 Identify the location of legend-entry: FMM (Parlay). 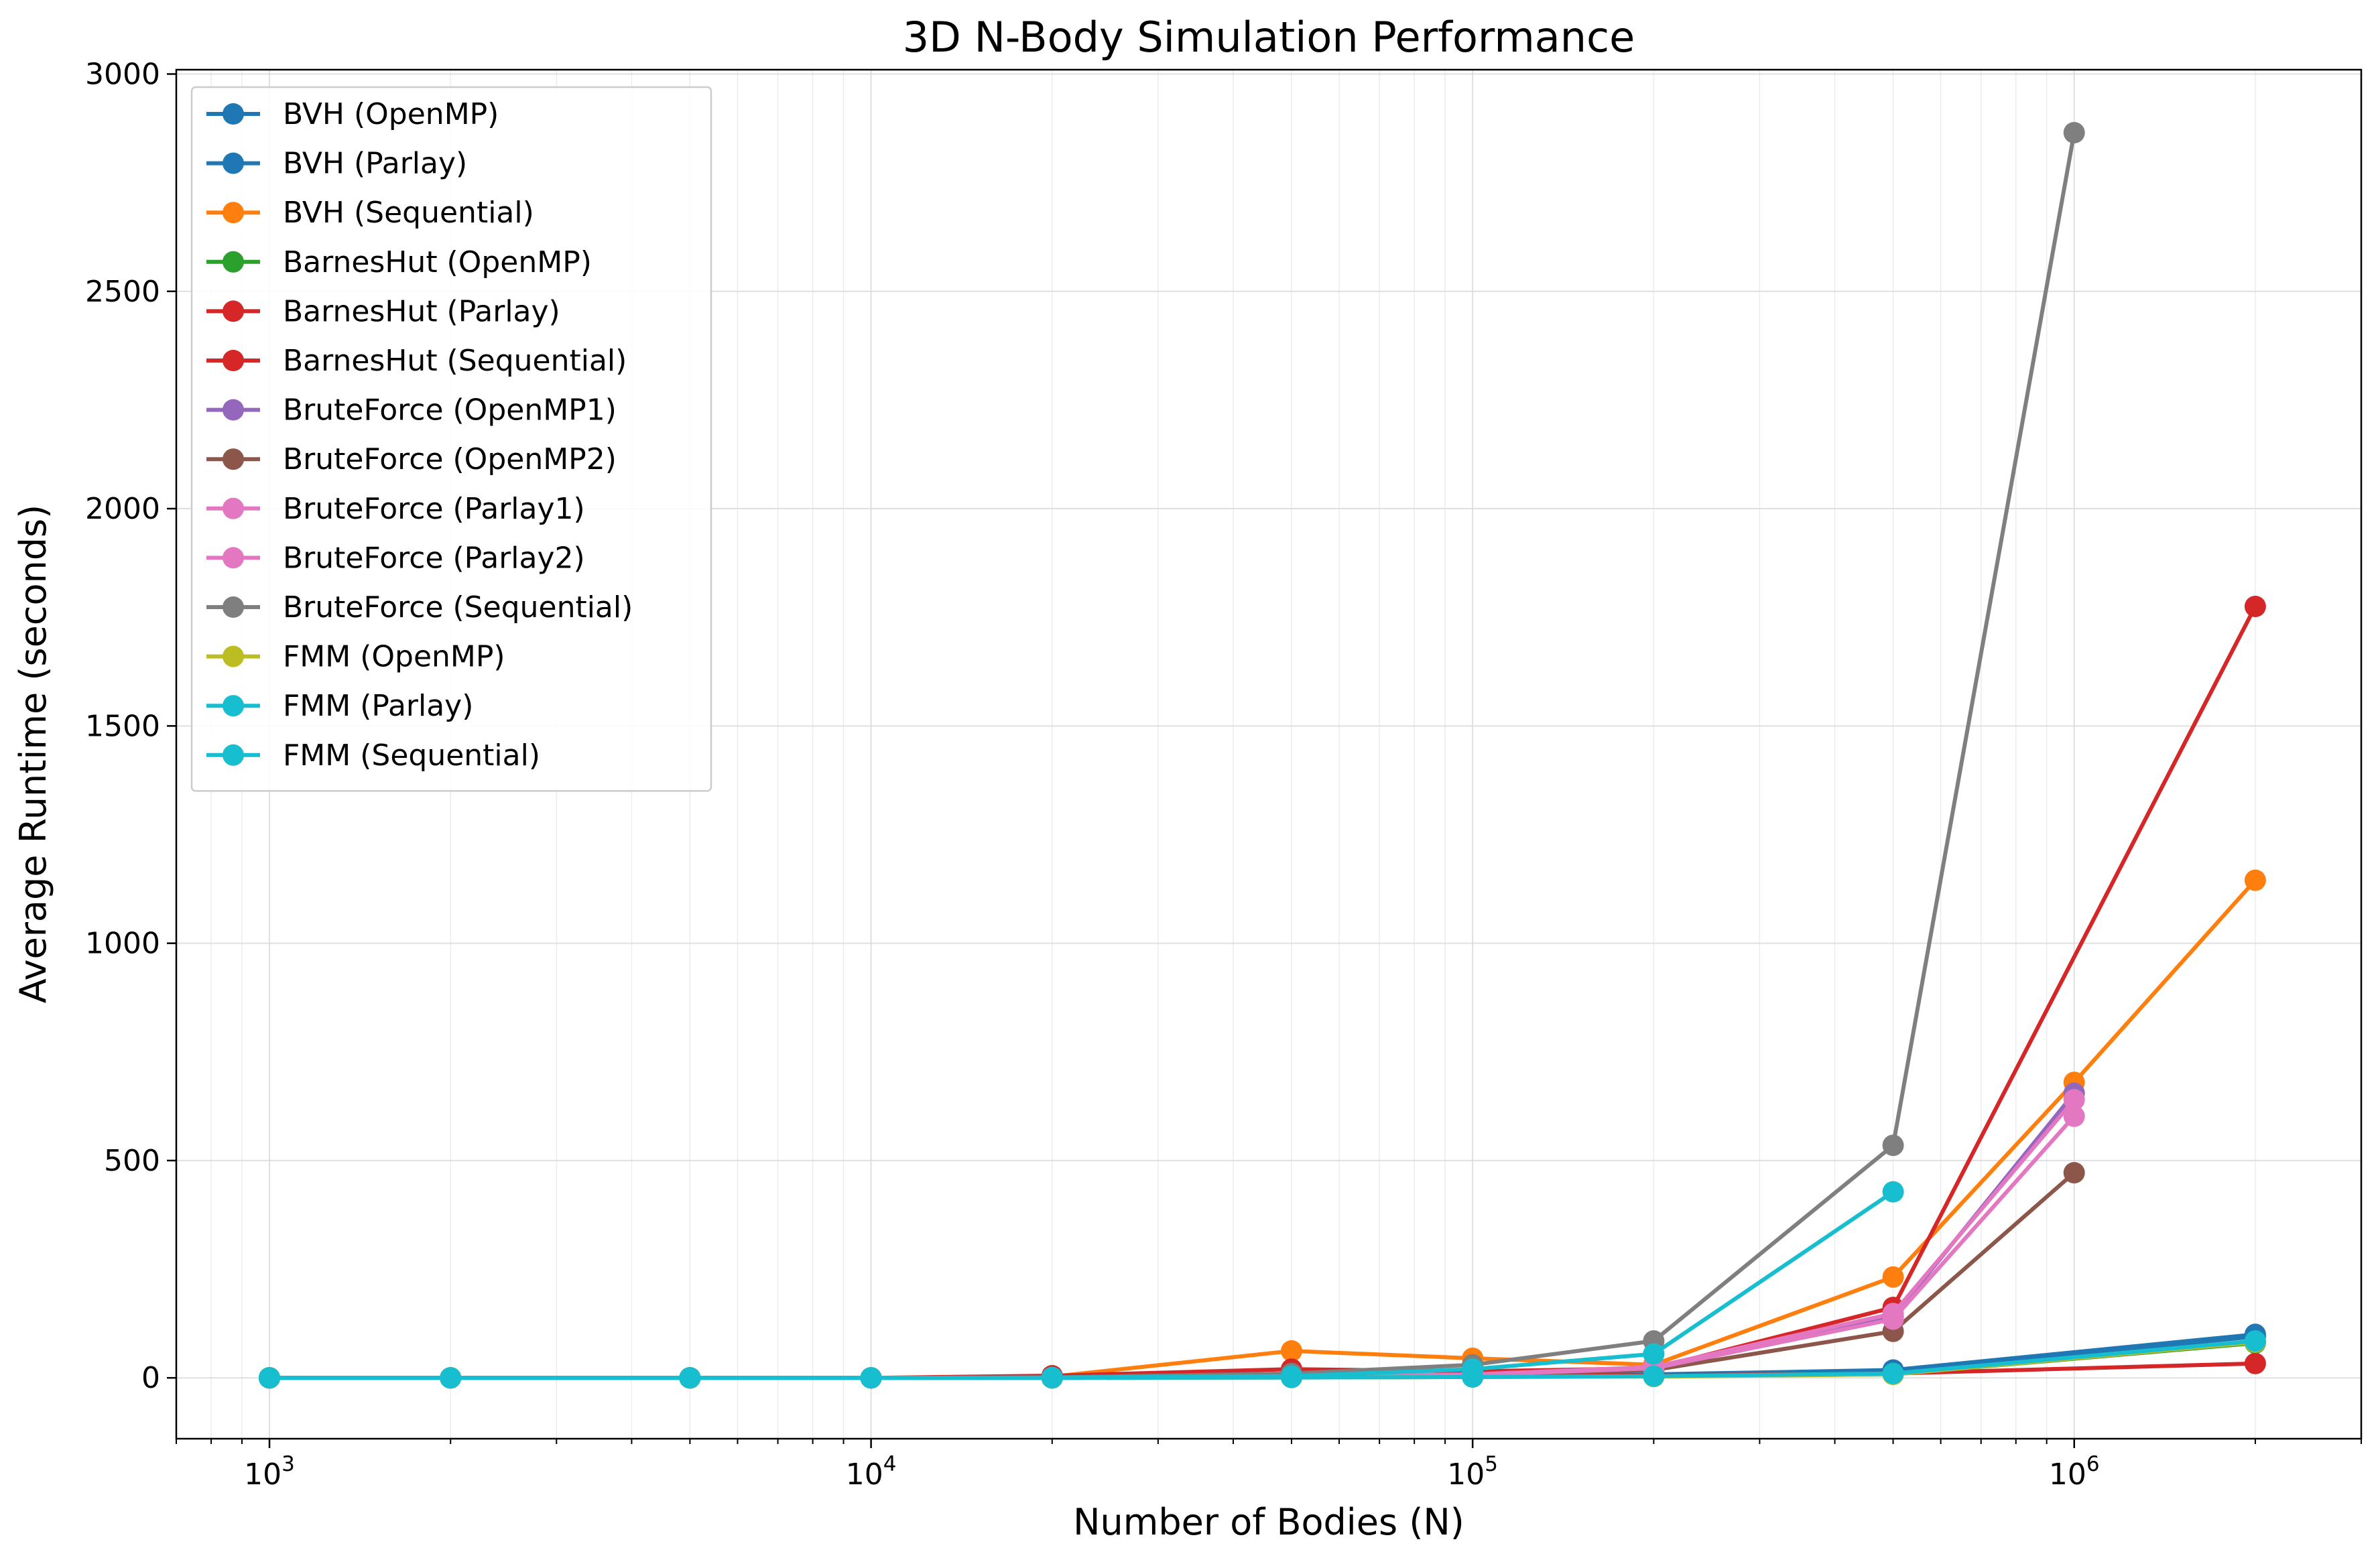
(339, 706).